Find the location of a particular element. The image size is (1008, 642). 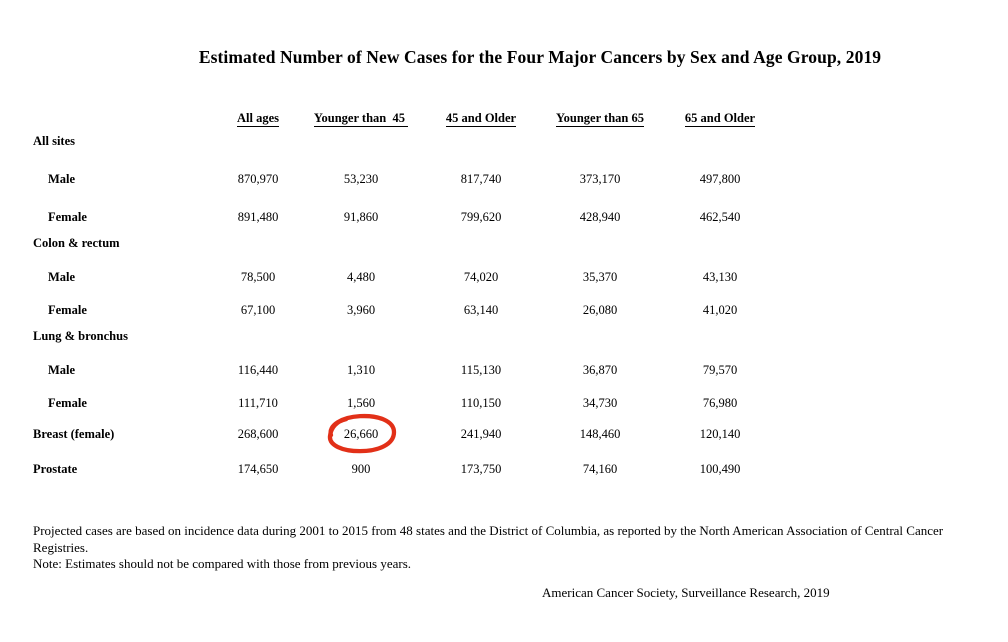

value-cell: 26,660 is located at coordinates (361, 434).